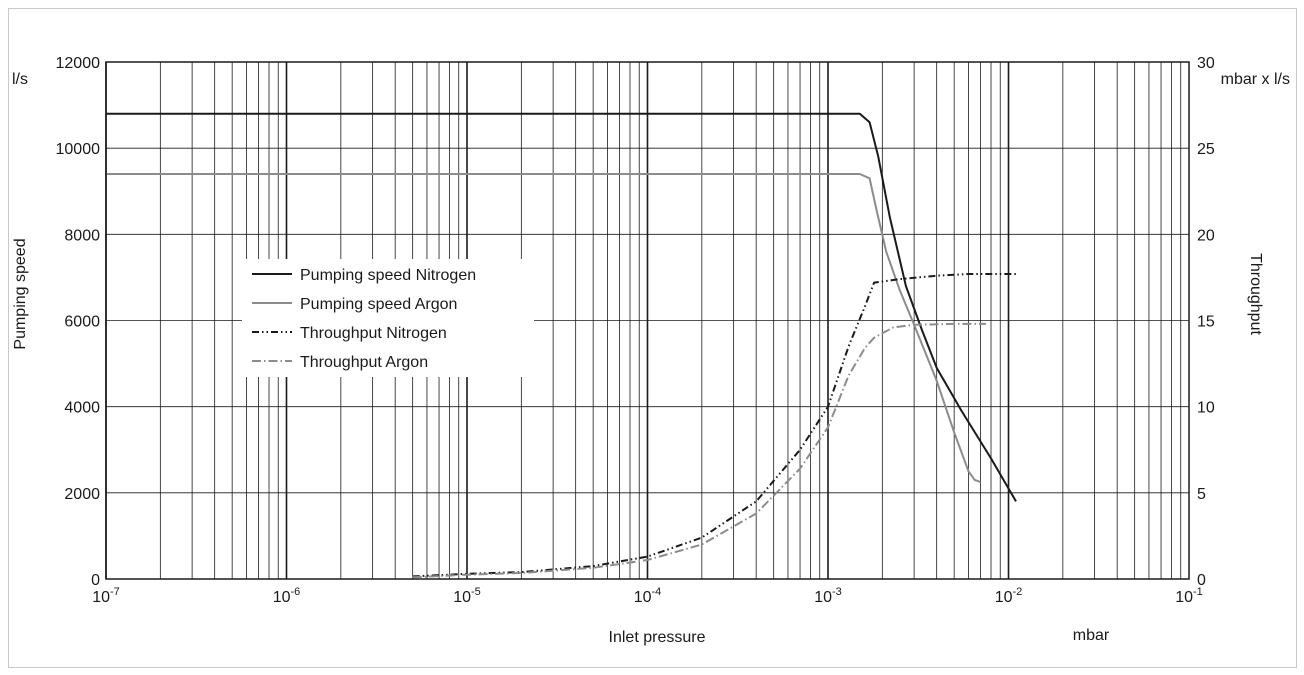 The width and height of the screenshot is (1304, 675). I want to click on y-right-tick-label: 20, so click(1206, 235).